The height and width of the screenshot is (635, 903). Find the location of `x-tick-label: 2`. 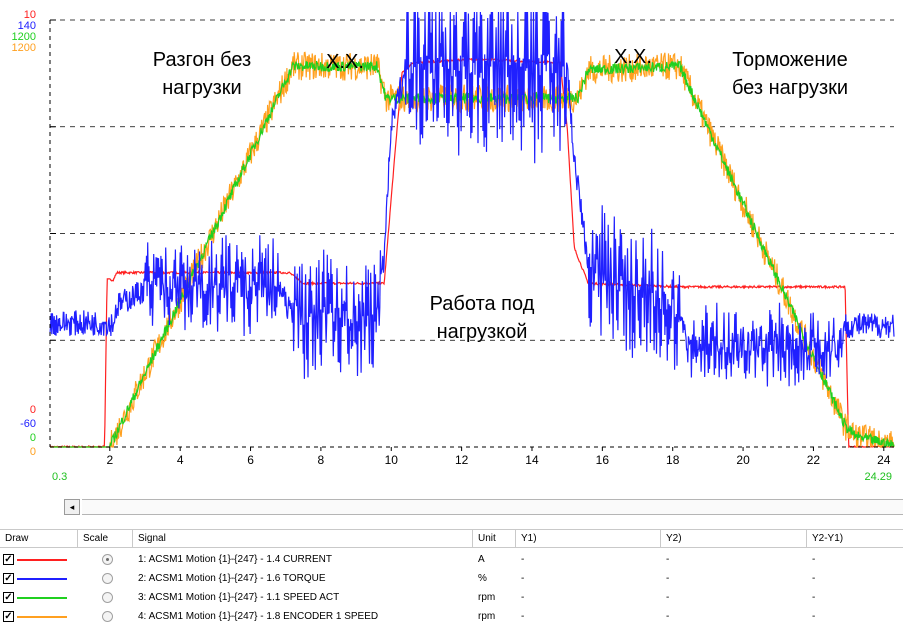

x-tick-label: 2 is located at coordinates (109, 460).